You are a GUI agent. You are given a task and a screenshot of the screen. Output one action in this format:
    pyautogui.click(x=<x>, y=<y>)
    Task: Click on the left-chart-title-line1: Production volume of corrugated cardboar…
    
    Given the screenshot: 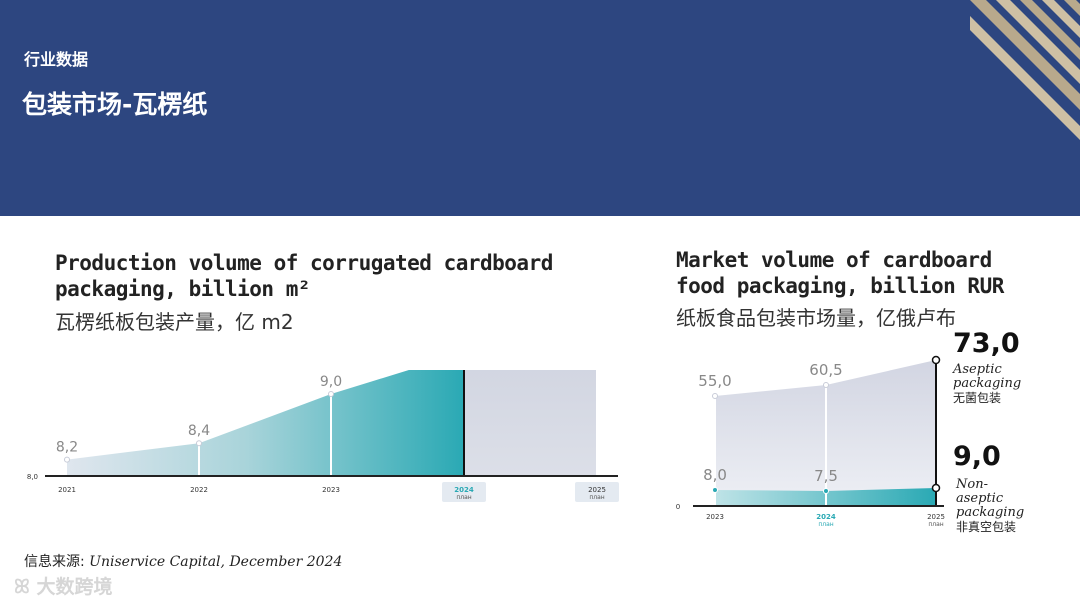 What is the action you would take?
    pyautogui.click(x=304, y=263)
    